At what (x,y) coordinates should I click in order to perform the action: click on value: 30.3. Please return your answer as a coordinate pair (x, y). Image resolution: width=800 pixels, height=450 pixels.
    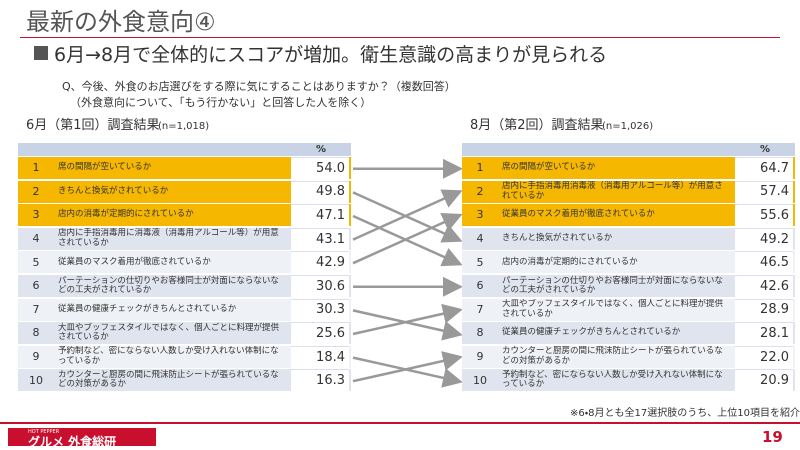
    Looking at the image, I should click on (320, 309).